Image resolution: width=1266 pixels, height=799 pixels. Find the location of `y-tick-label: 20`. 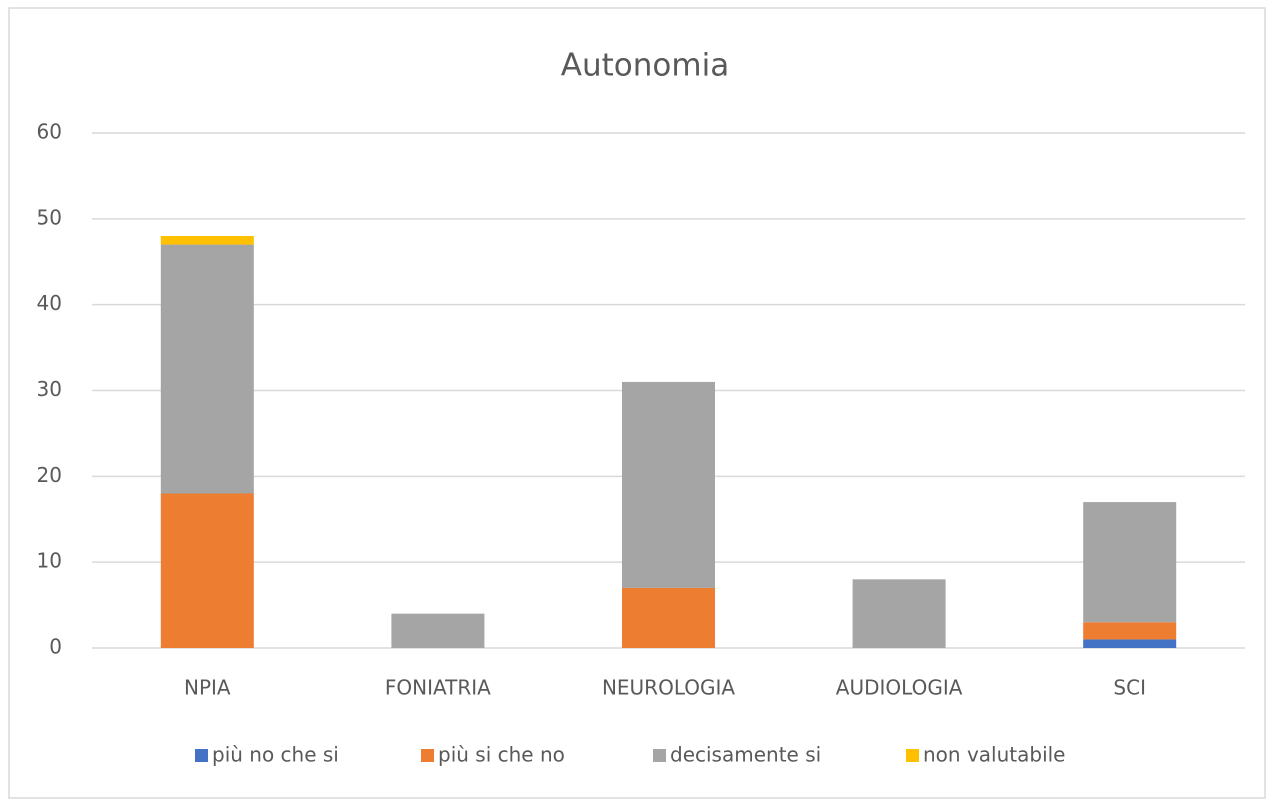

y-tick-label: 20 is located at coordinates (49, 475).